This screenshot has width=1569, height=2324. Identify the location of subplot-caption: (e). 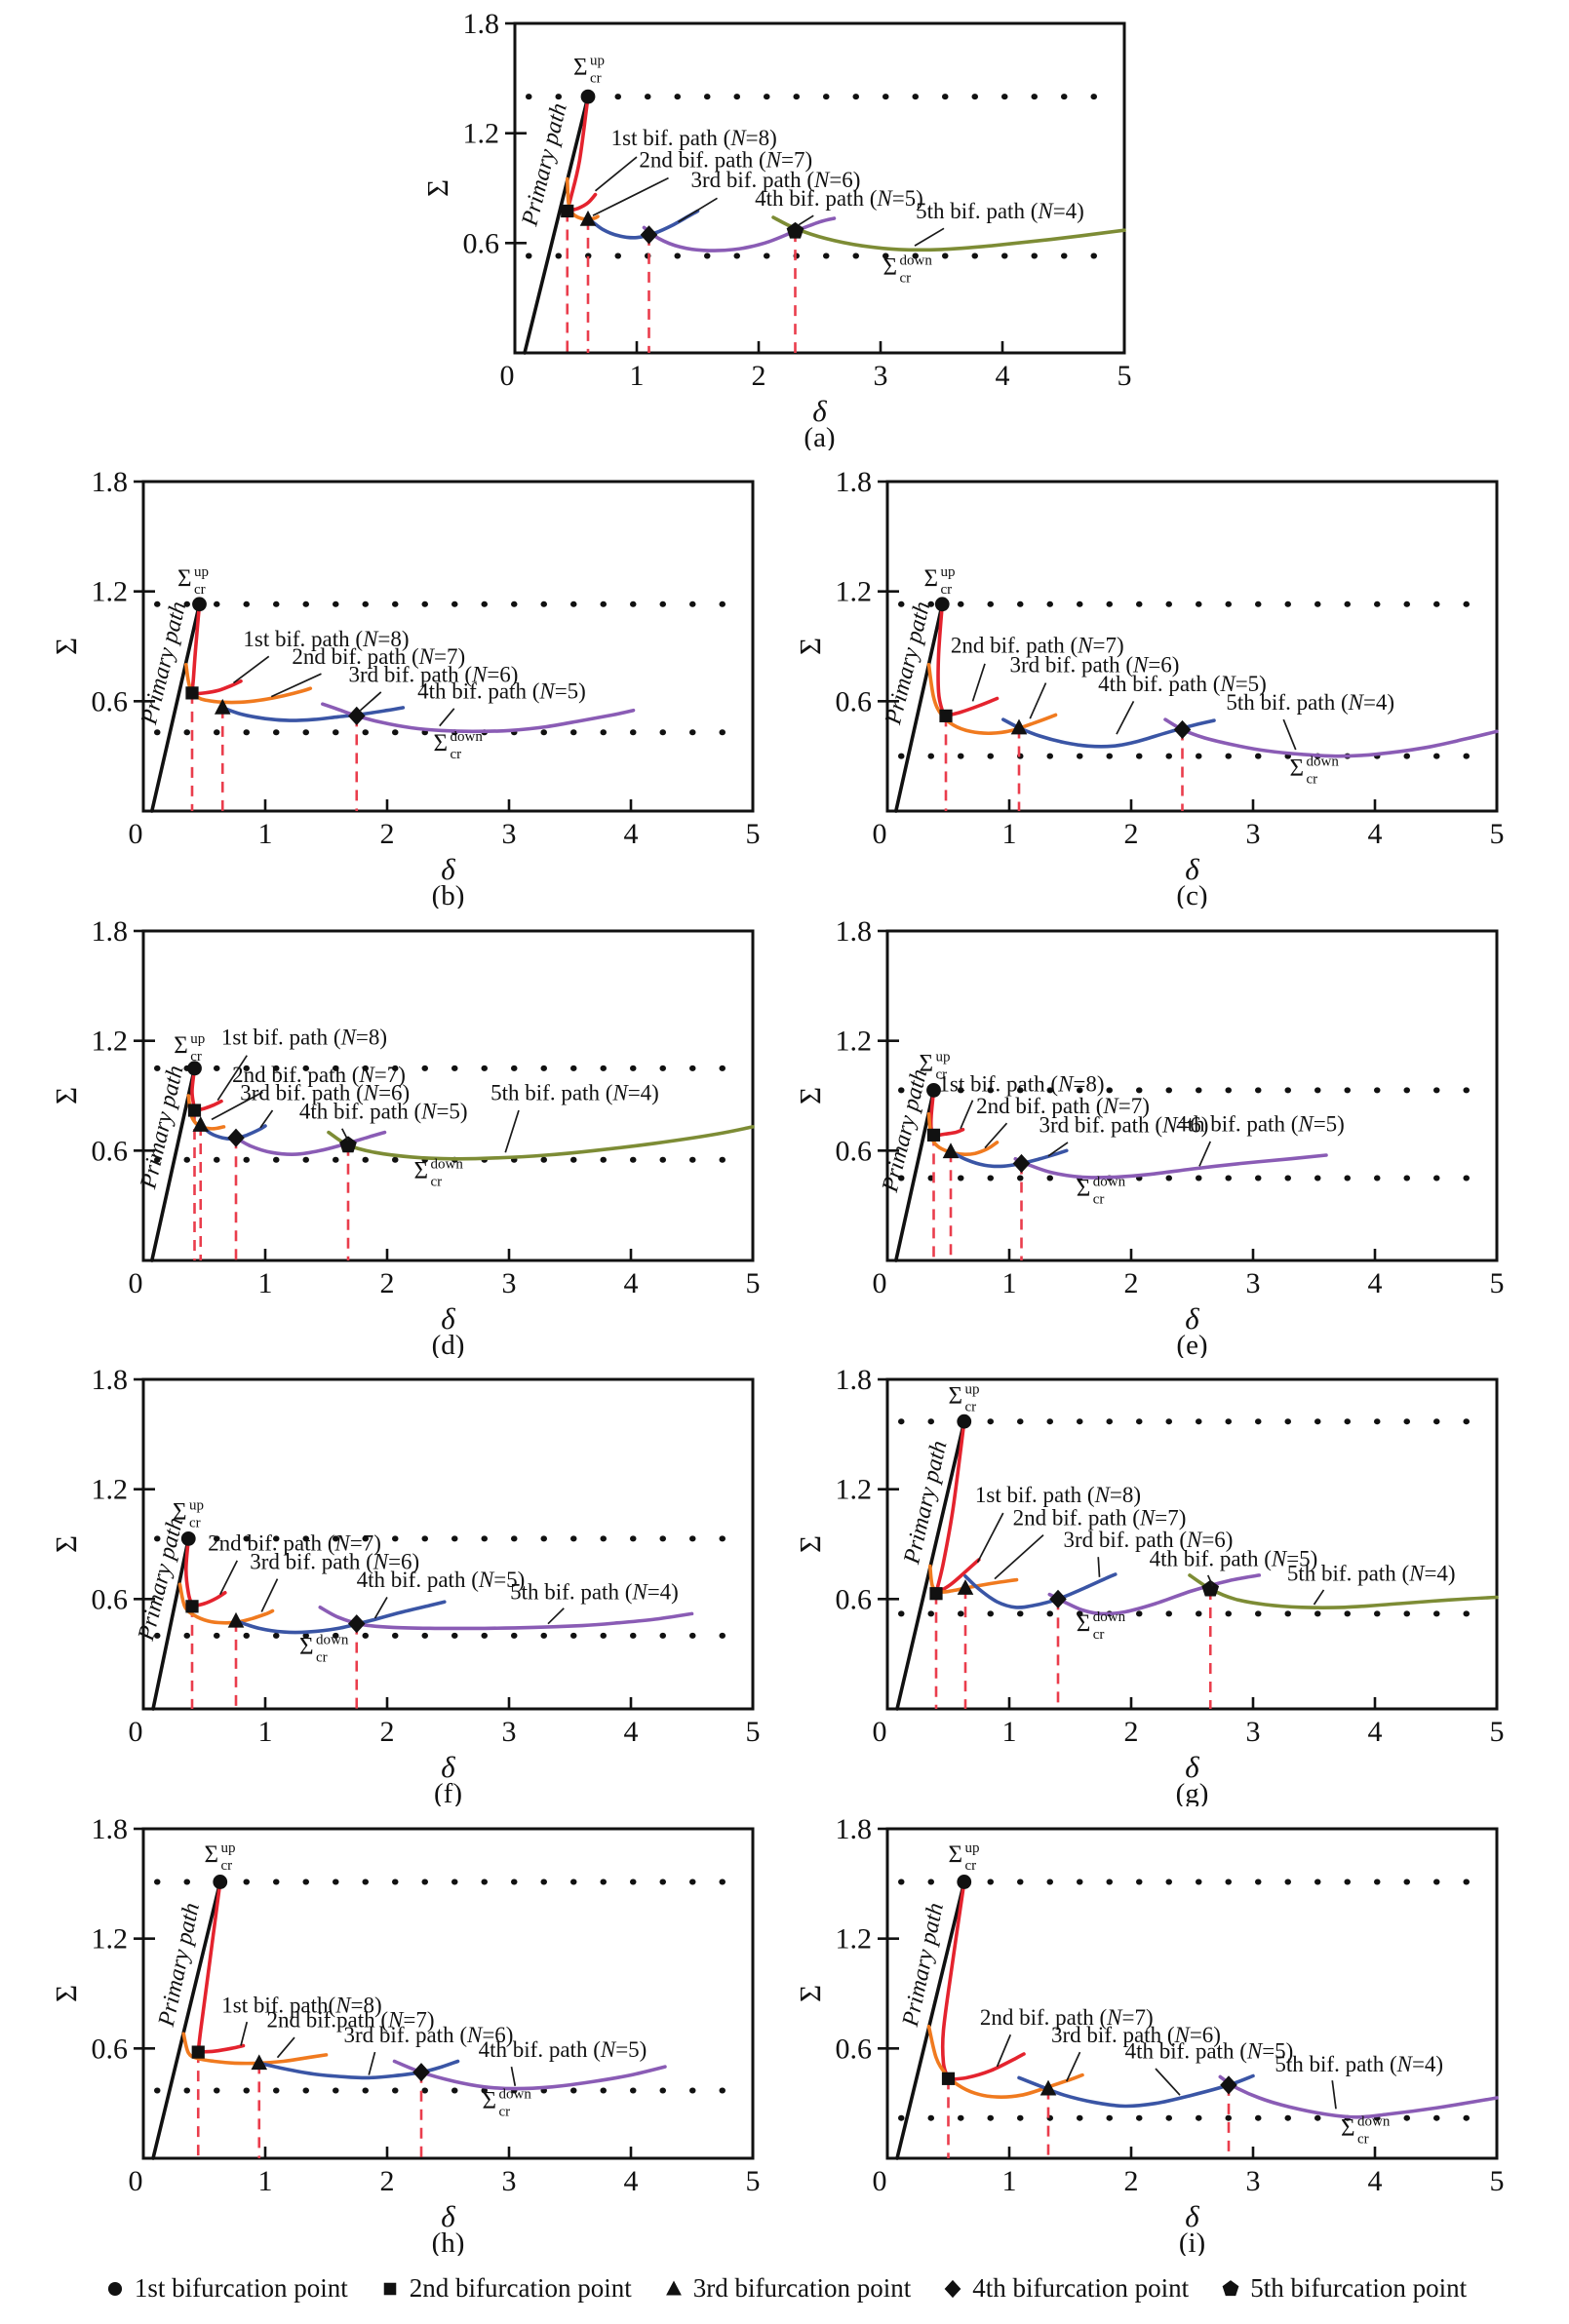
(1191, 1344).